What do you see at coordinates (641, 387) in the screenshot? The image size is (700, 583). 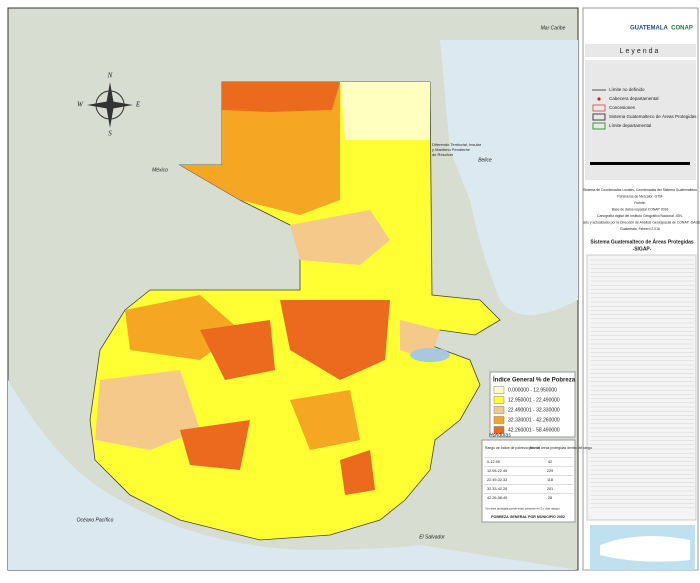 I see `sigap-table` at bounding box center [641, 387].